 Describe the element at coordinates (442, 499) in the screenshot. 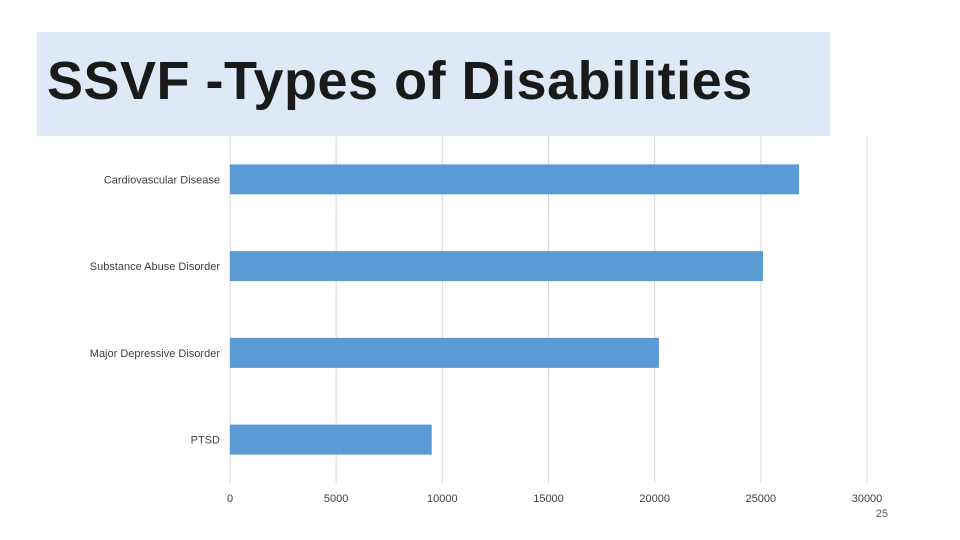

I see `x-tick-label: 10000` at that location.